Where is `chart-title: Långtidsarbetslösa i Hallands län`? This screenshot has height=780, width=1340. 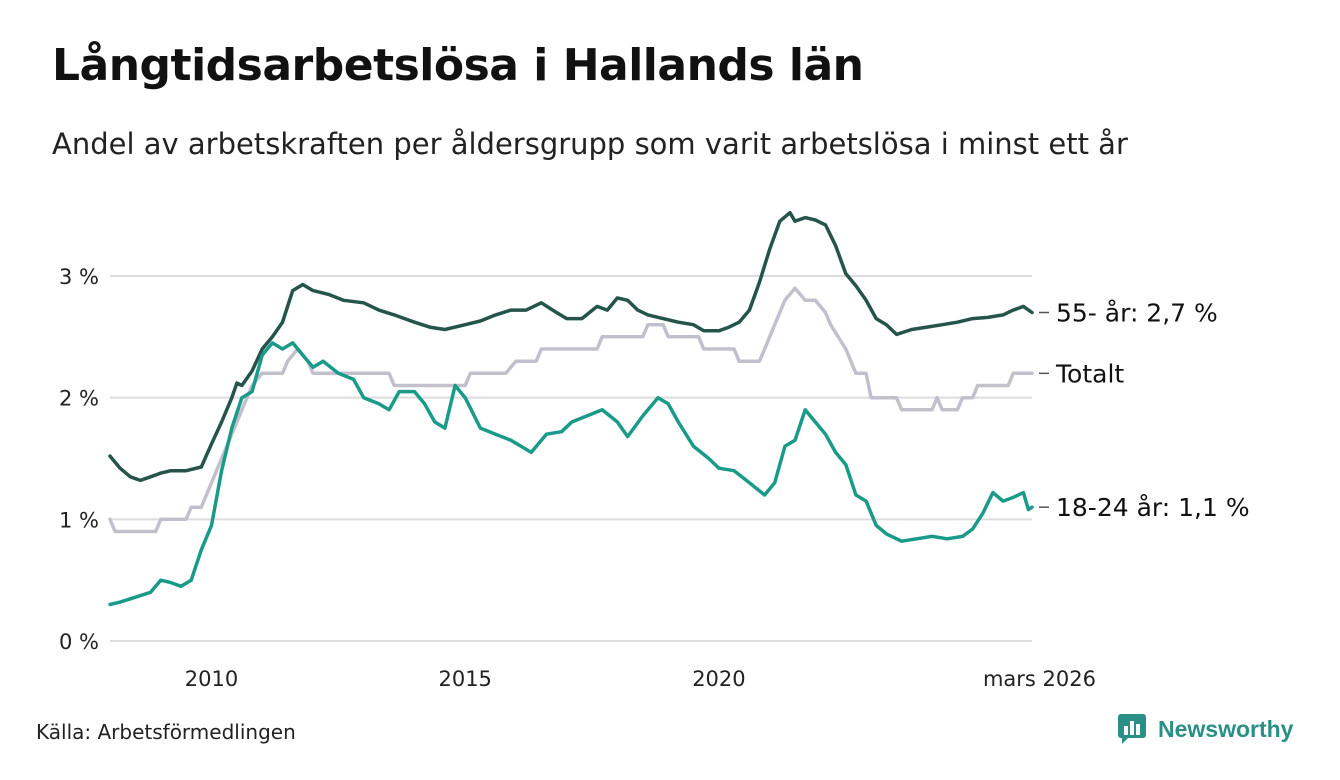 chart-title: Långtidsarbetslösa i Hallands län is located at coordinates (458, 65).